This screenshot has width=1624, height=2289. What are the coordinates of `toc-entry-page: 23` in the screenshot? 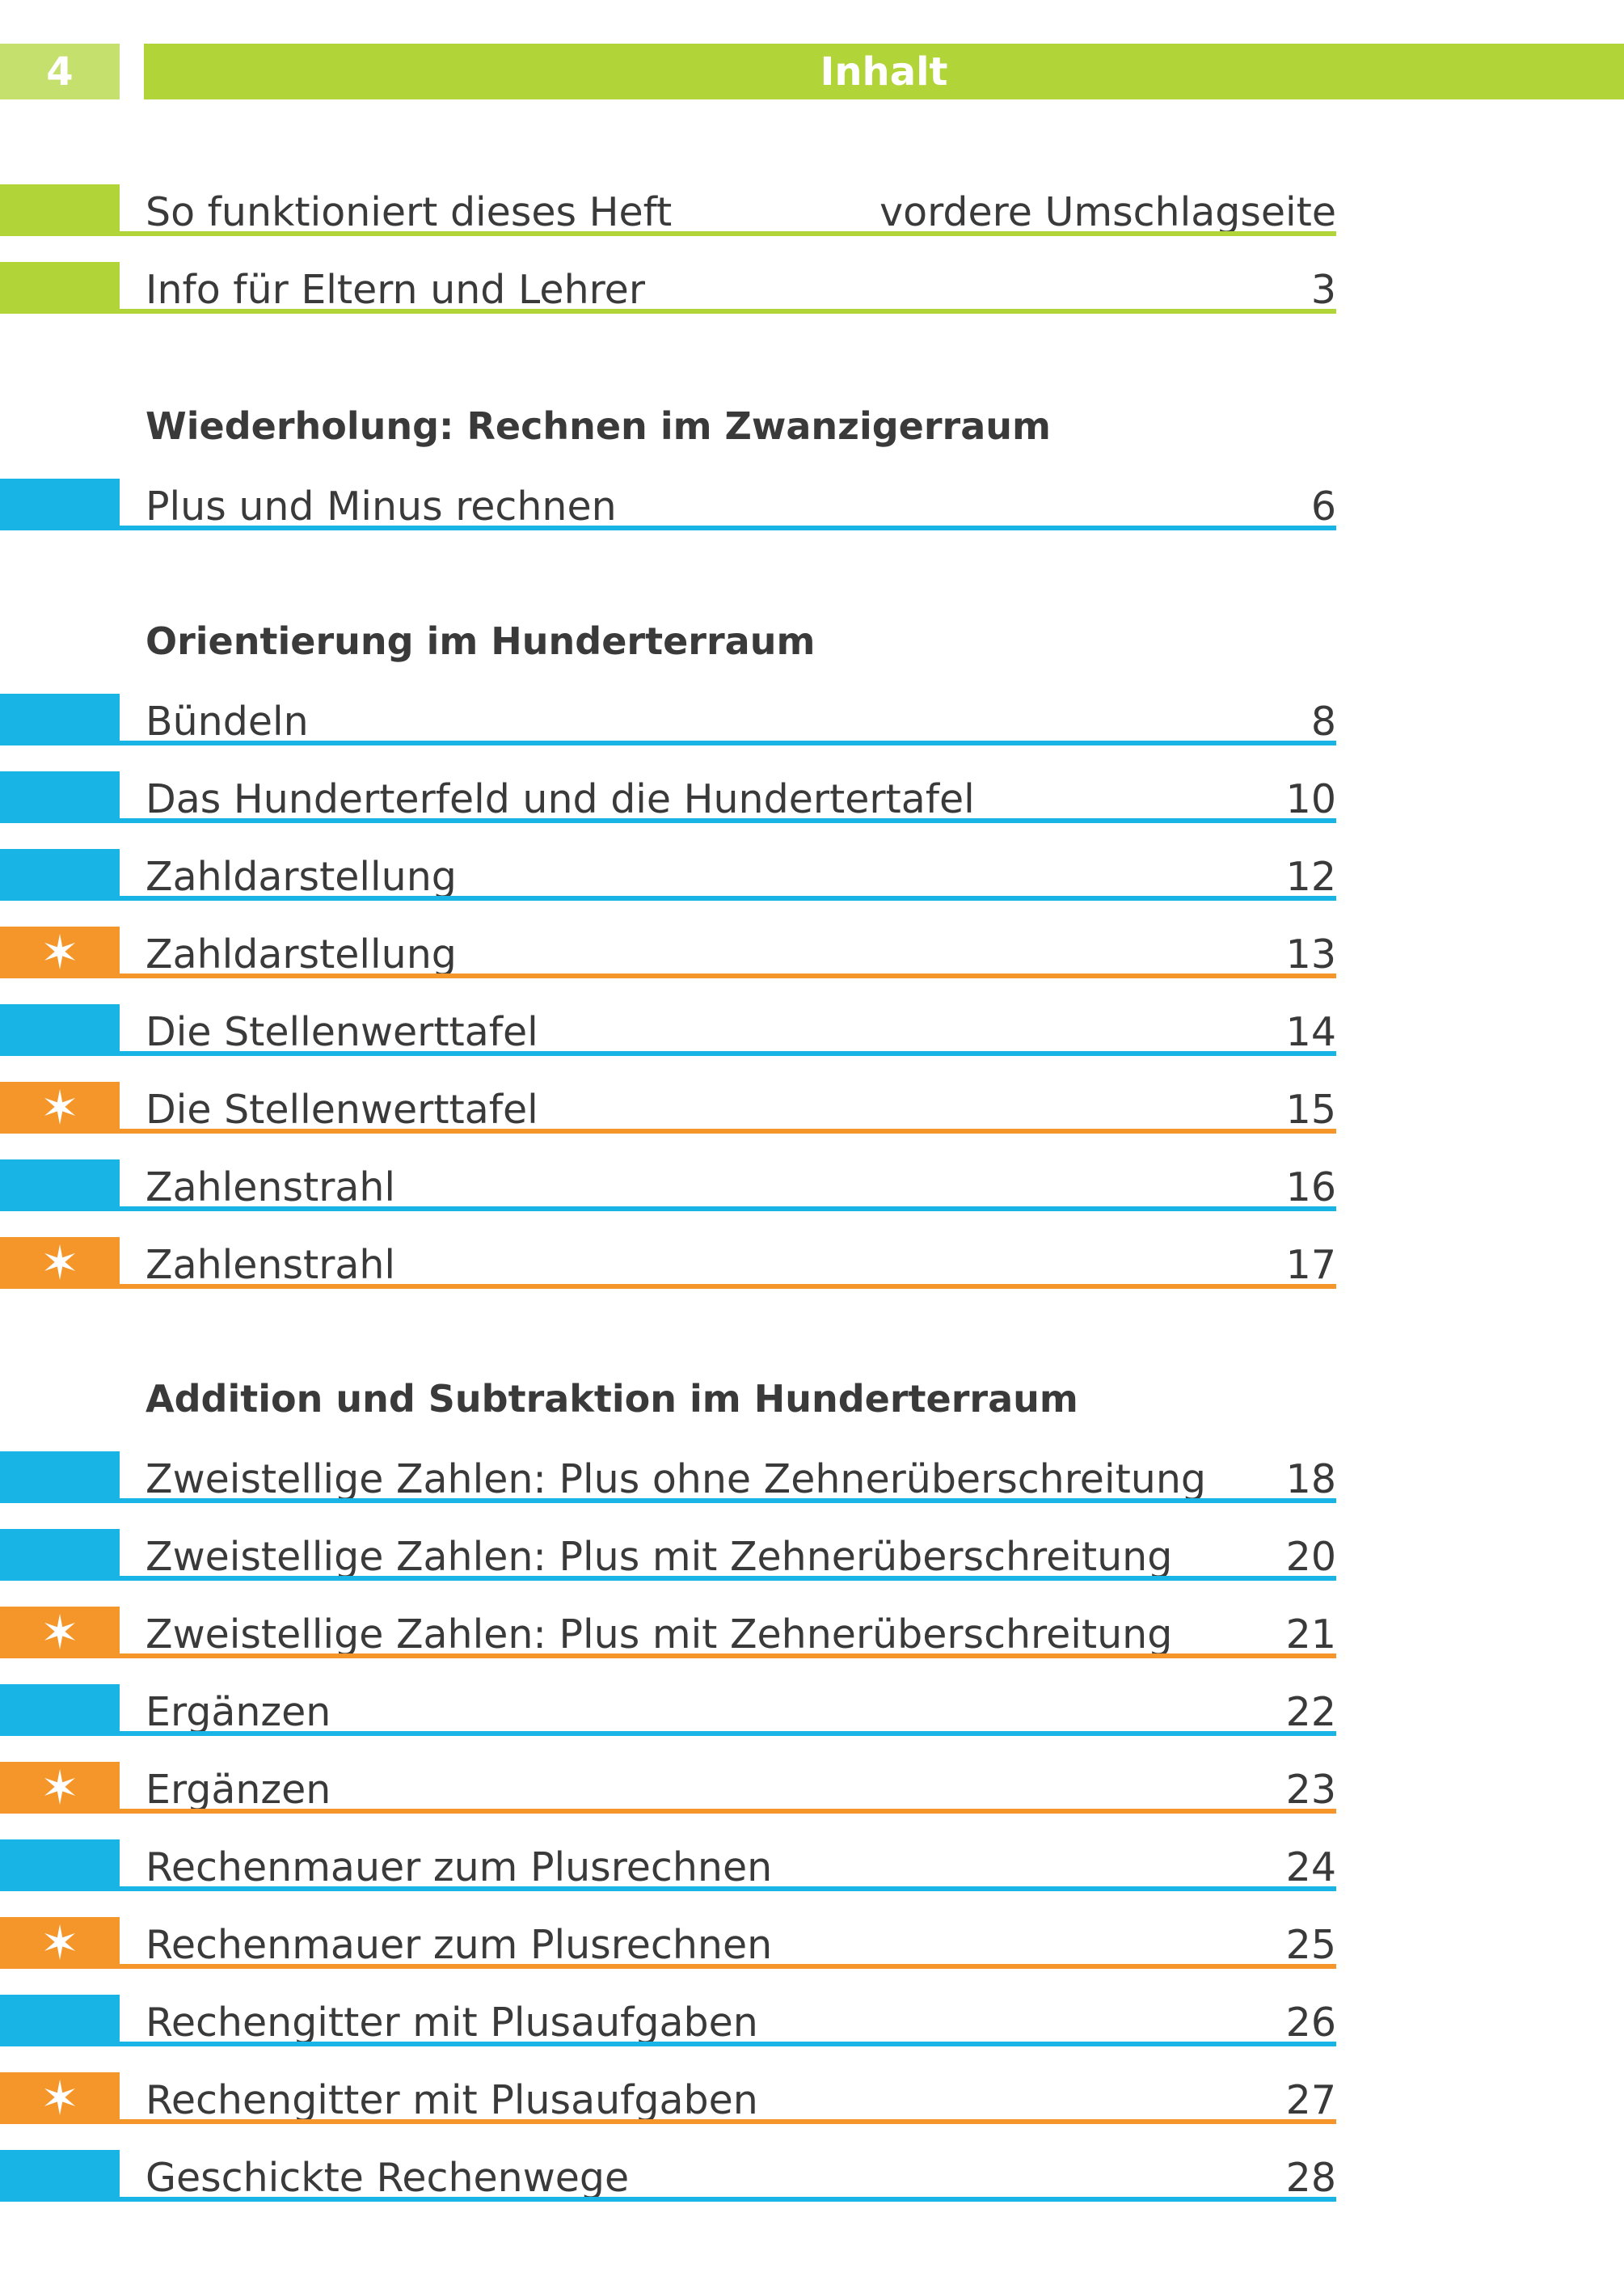 It's located at (1310, 1790).